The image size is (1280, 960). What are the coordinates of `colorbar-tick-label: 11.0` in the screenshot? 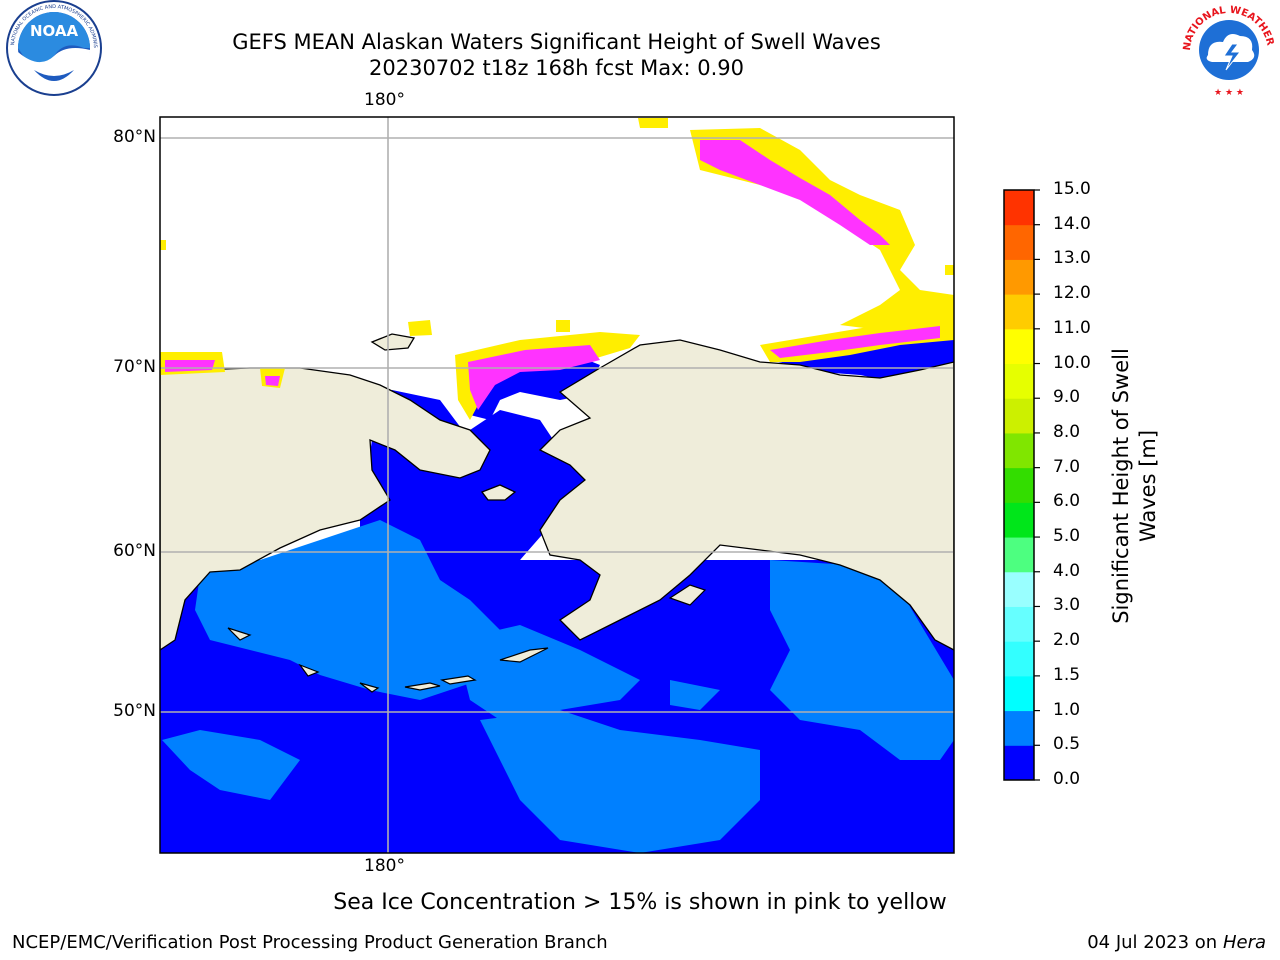 It's located at (1072, 327).